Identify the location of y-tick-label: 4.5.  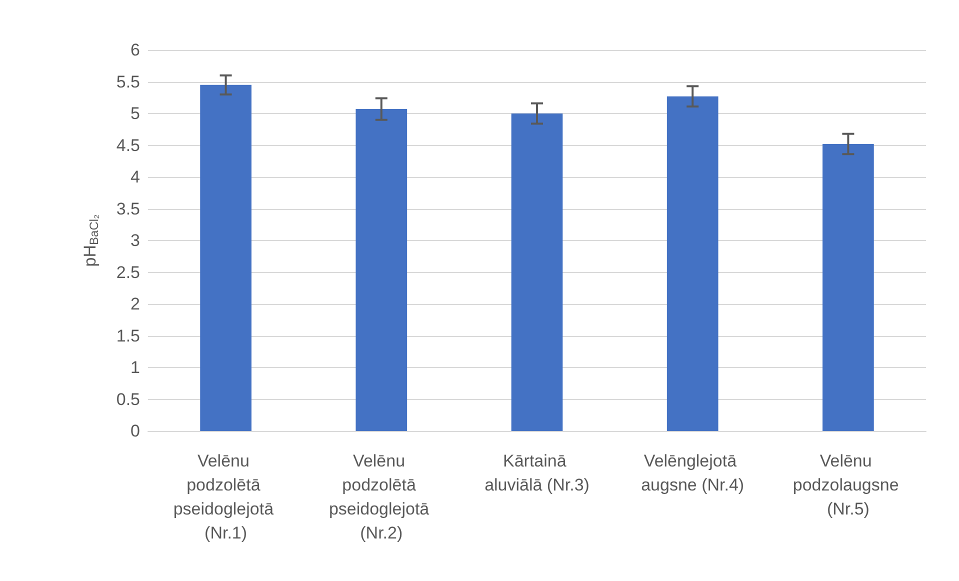
(128, 145).